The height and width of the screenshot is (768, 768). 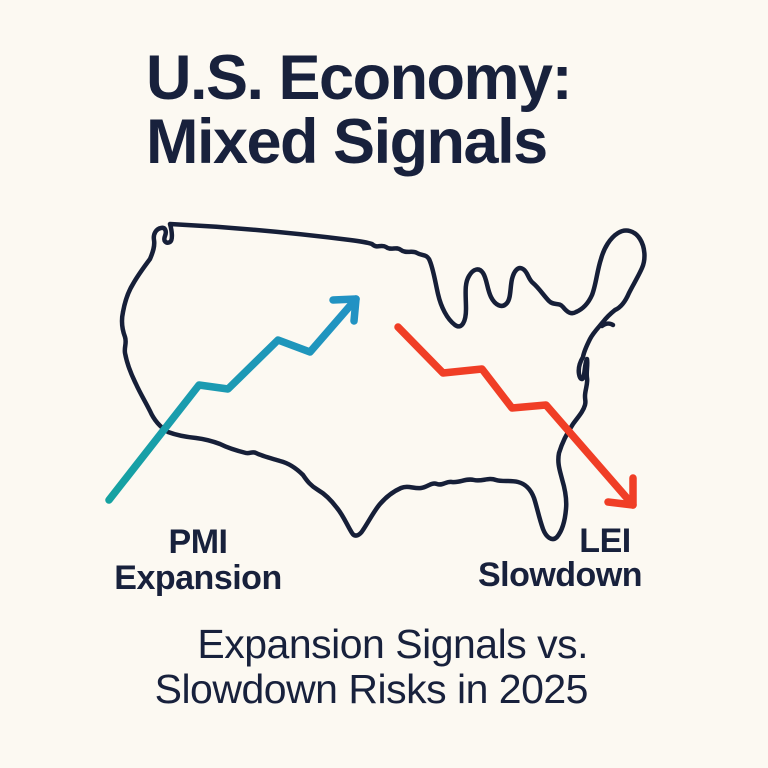 I want to click on down-trend-line, so click(x=515, y=416).